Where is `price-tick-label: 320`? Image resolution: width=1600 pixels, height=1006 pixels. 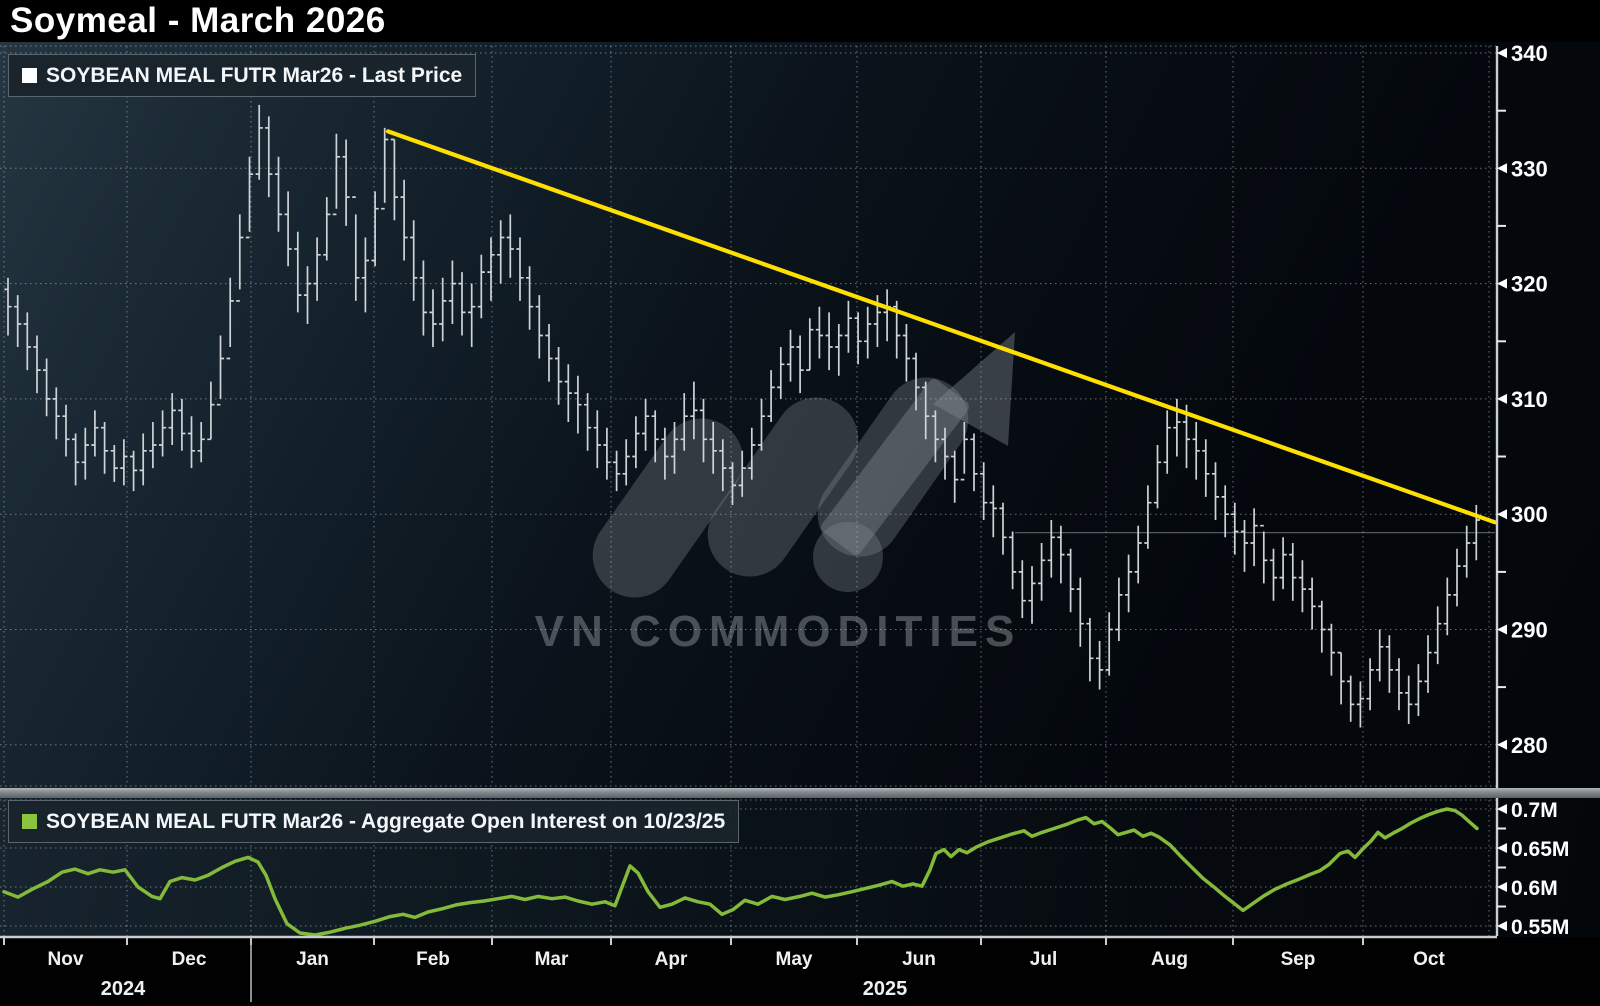
price-tick-label: 320 is located at coordinates (1529, 284).